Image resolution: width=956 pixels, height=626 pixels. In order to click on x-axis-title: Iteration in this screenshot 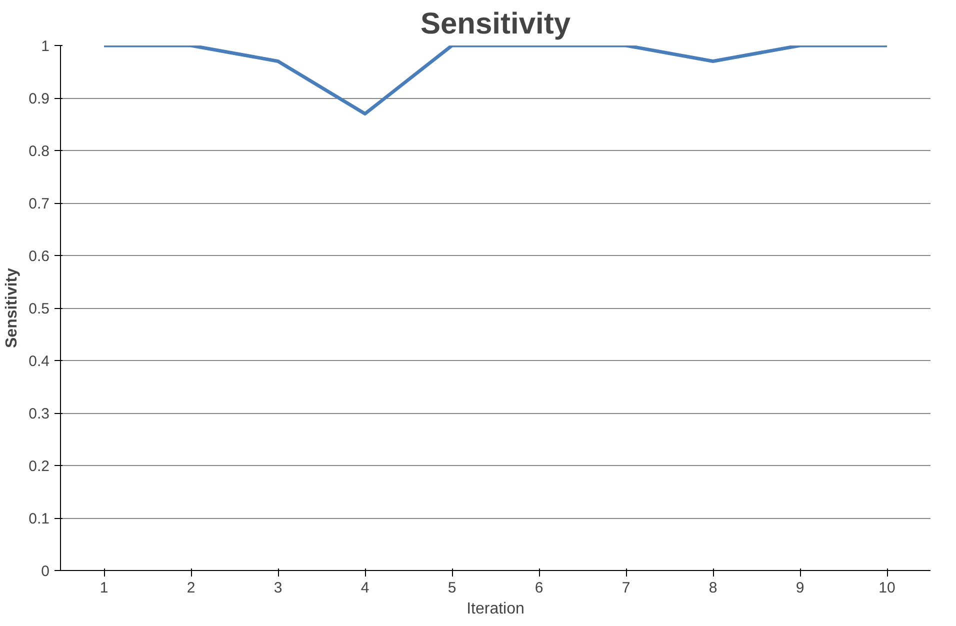, I will do `click(495, 609)`.